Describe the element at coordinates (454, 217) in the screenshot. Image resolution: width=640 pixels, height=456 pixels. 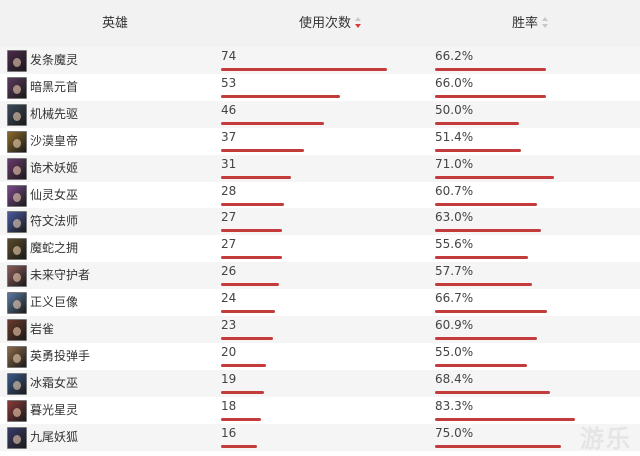
I see `winrate-value: 63.0%` at that location.